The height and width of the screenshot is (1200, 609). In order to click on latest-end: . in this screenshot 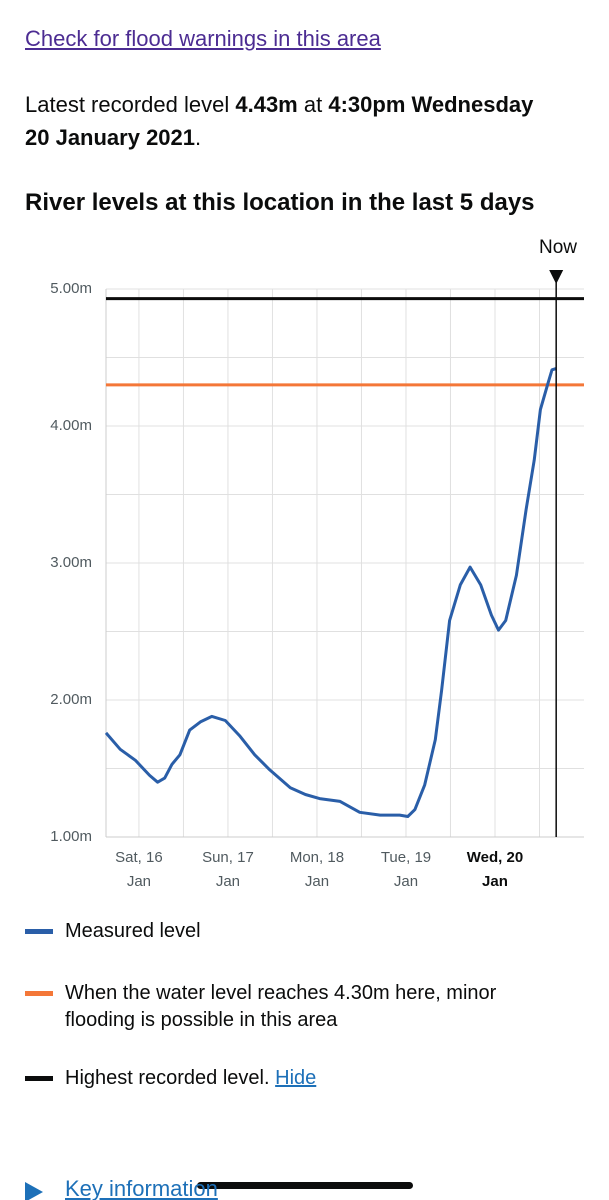, I will do `click(198, 137)`.